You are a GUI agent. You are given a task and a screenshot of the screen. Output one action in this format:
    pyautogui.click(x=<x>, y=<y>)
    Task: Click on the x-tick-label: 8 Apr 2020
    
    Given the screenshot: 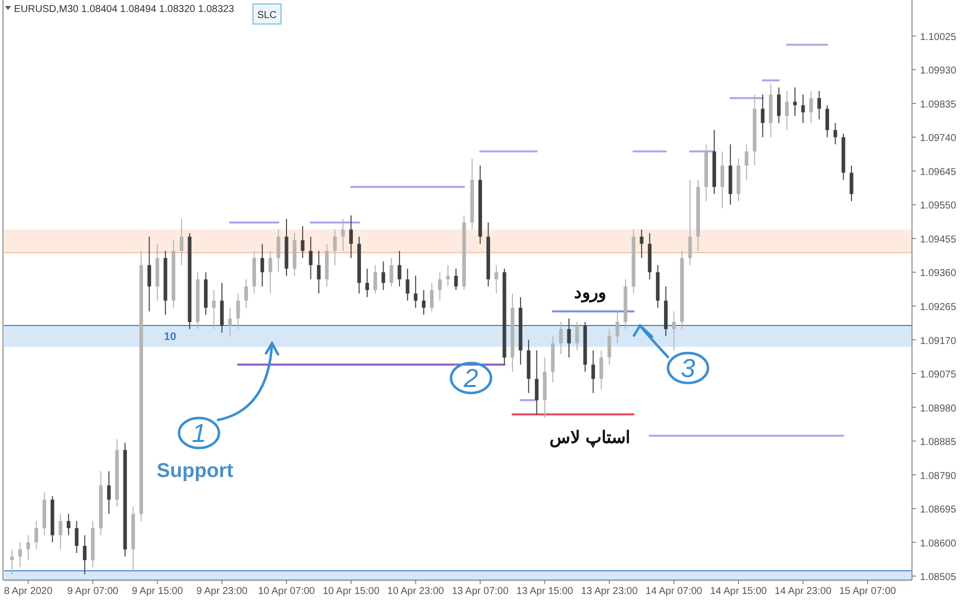 What is the action you would take?
    pyautogui.click(x=28, y=591)
    